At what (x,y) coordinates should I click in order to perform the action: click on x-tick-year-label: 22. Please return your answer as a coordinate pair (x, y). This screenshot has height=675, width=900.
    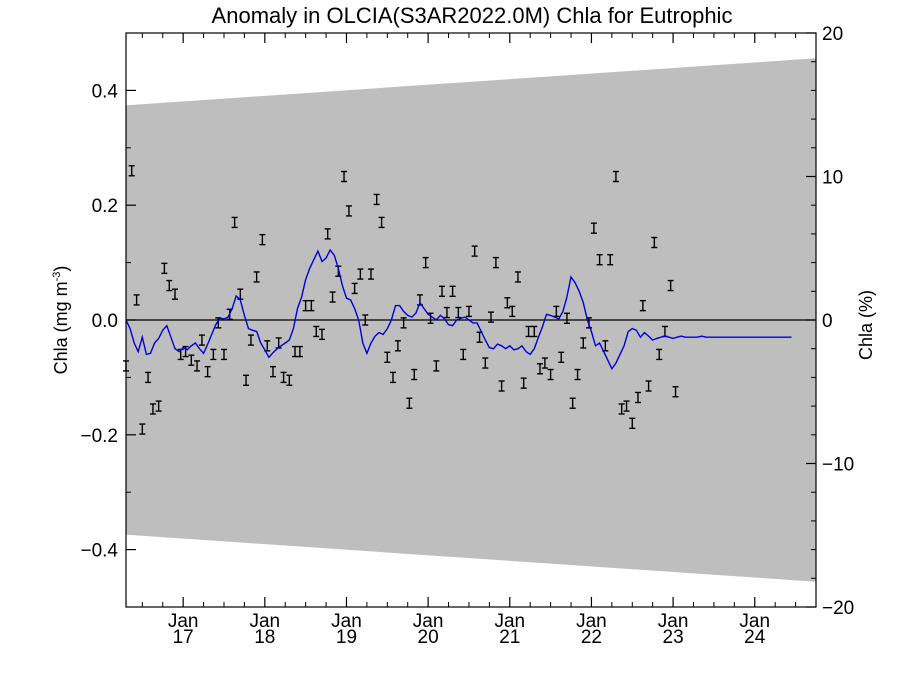
    Looking at the image, I should click on (591, 637).